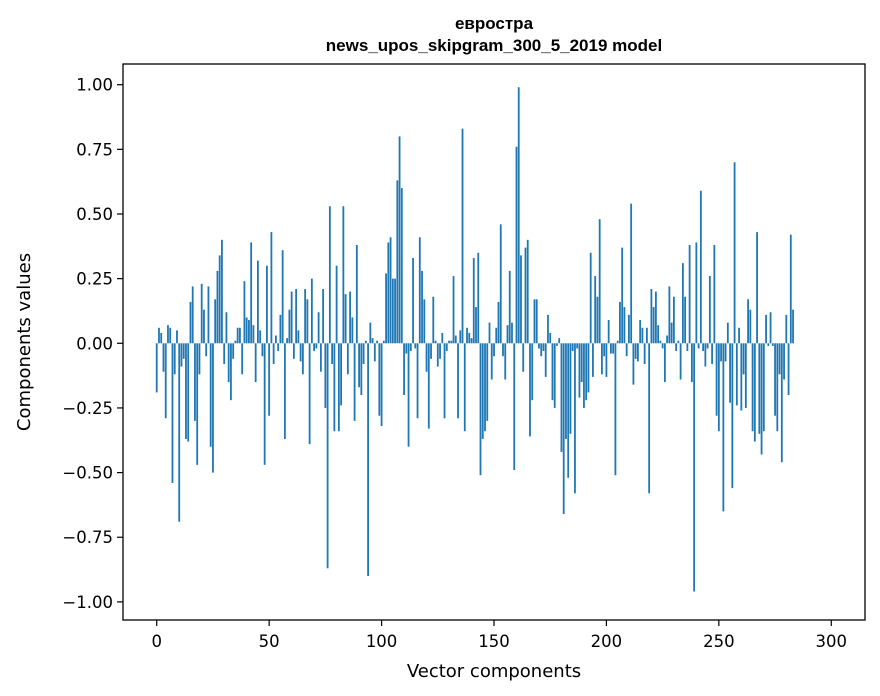  I want to click on chart-title: евростра, so click(494, 23).